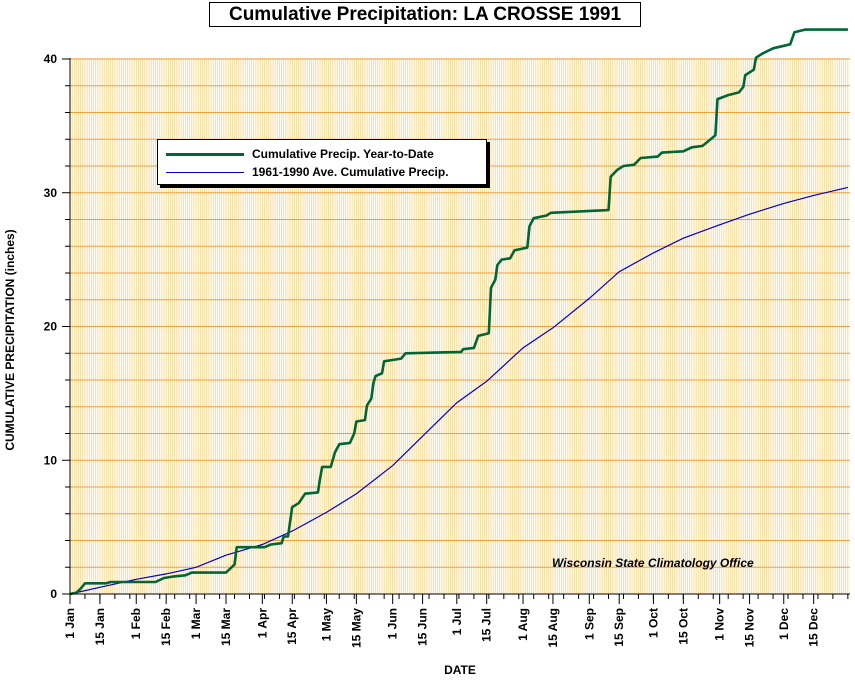 Image resolution: width=855 pixels, height=680 pixels. Describe the element at coordinates (523, 624) in the screenshot. I see `x-tick-label: 1 Aug` at that location.